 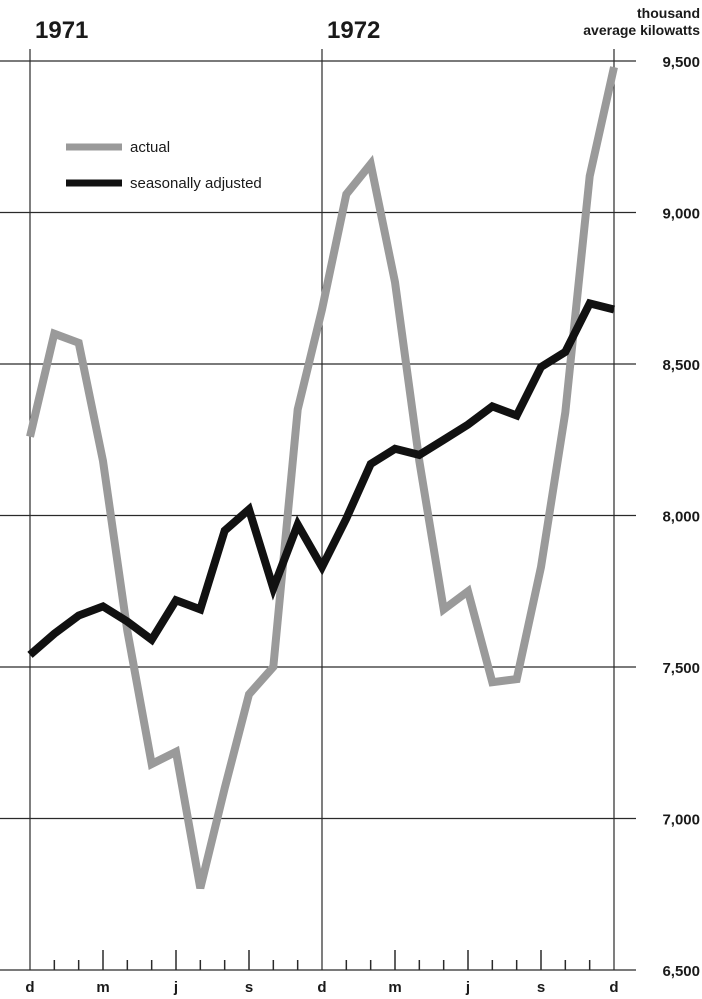 I want to click on y-tick-label-8500: 8,500, so click(x=681, y=365).